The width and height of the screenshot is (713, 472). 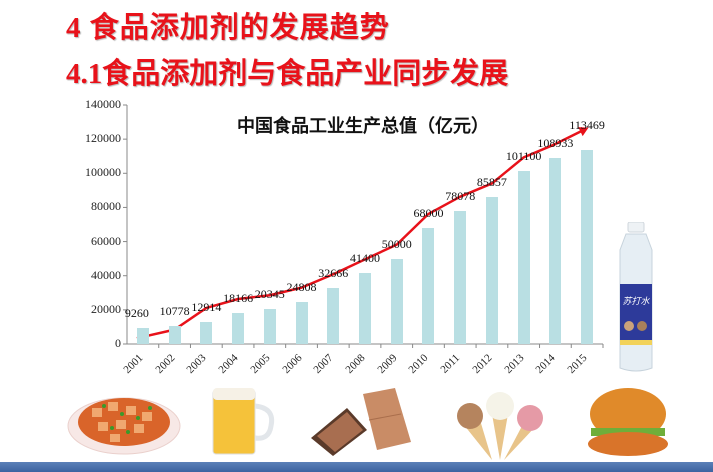 I want to click on hamburger-icon, so click(x=628, y=422).